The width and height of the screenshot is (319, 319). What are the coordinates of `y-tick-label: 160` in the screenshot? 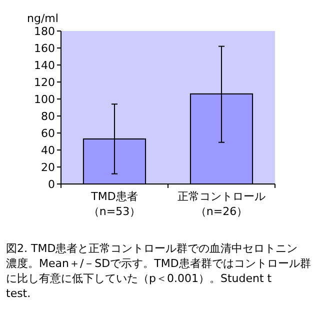 It's located at (44, 48).